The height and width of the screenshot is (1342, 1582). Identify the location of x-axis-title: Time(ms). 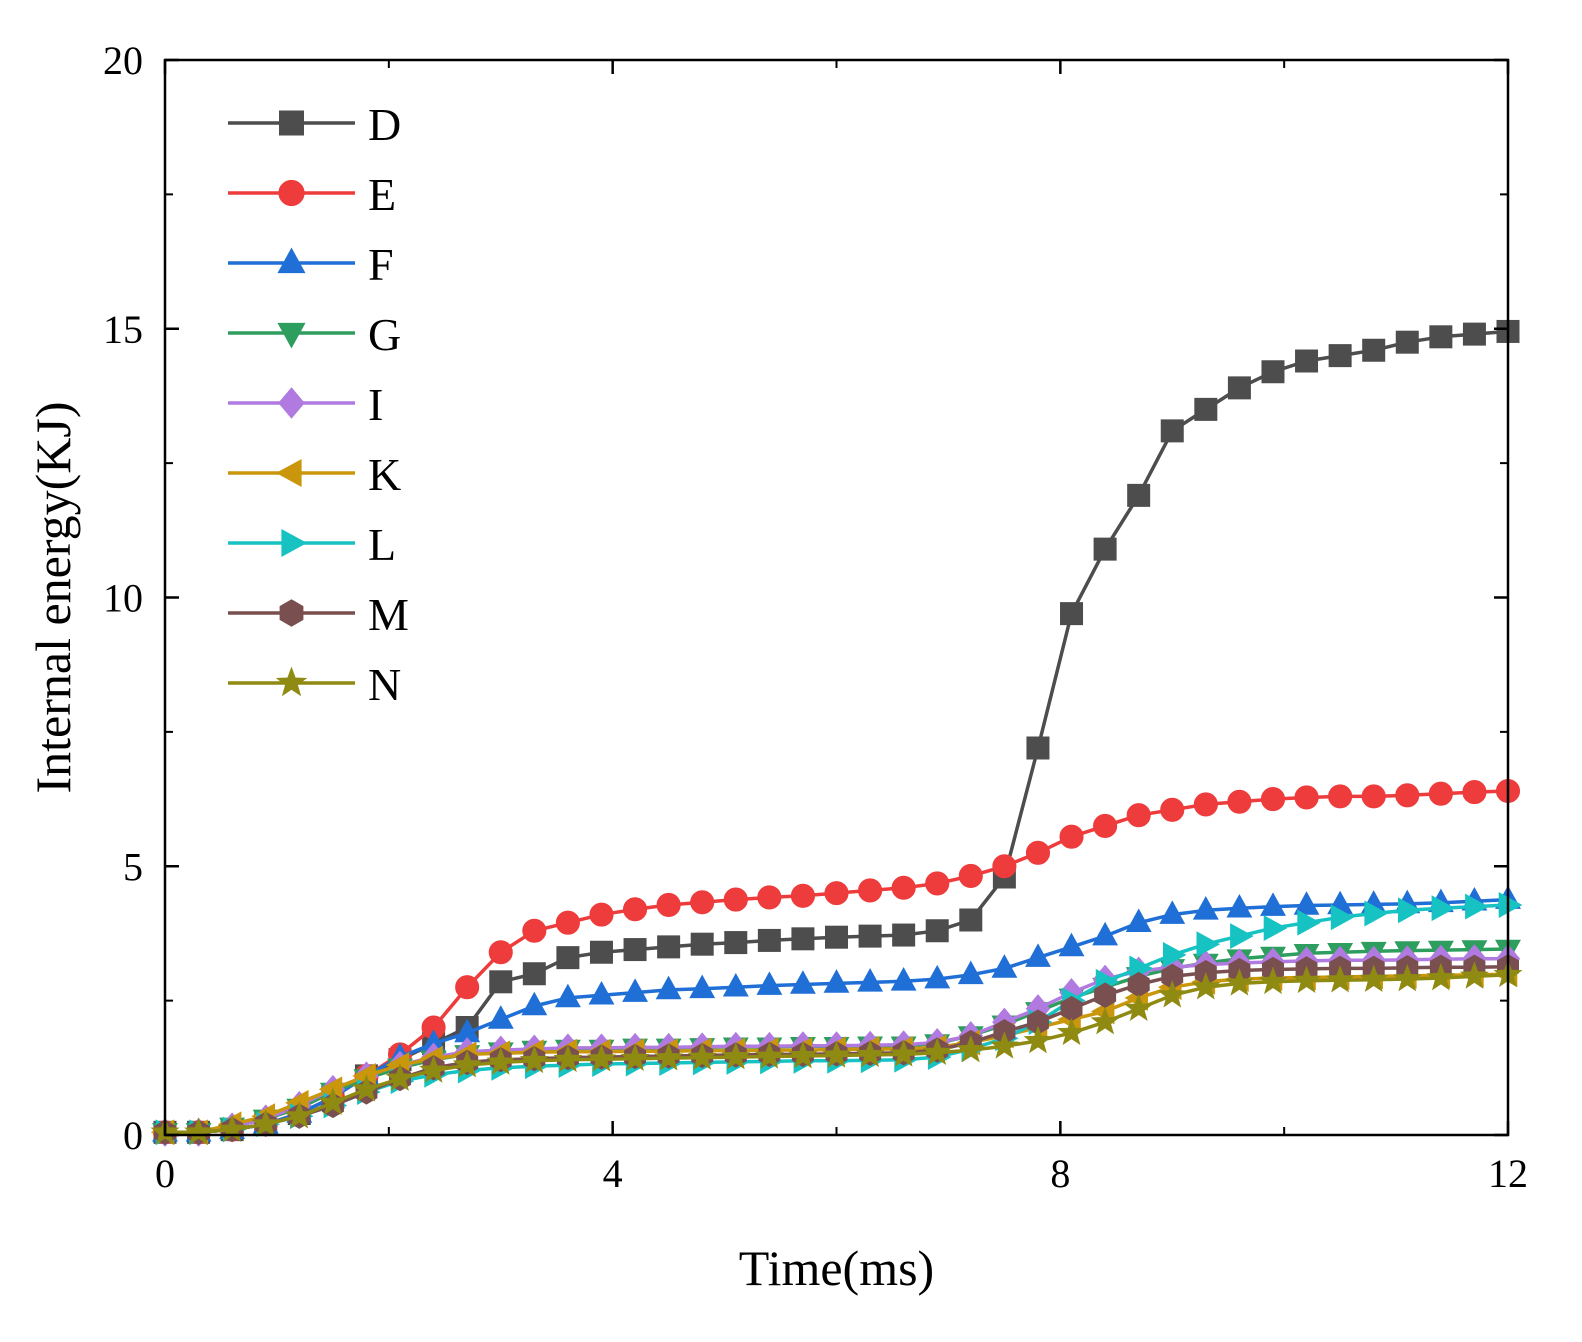
(836, 1268).